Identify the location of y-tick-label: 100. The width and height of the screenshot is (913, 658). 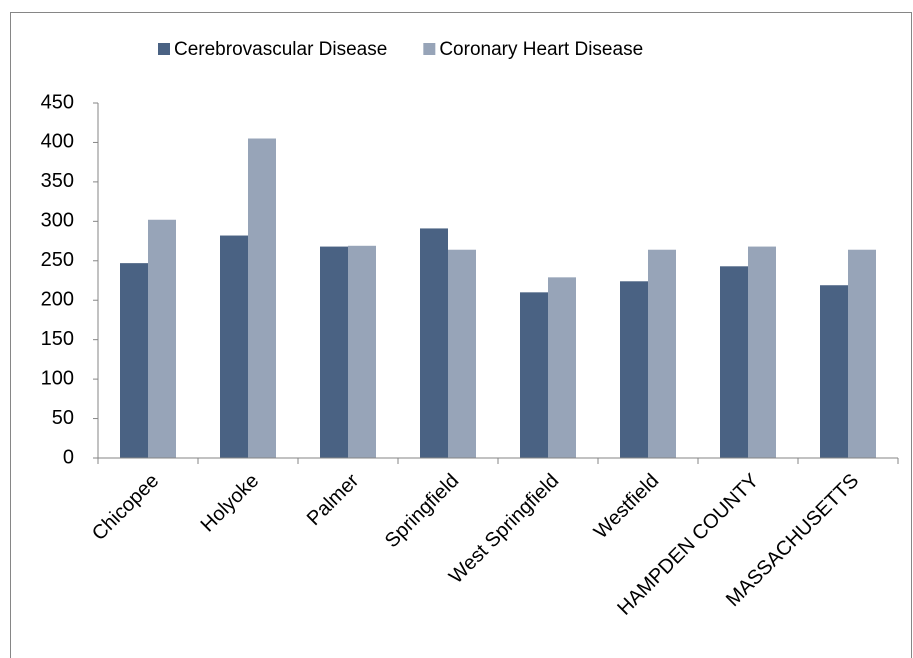
(57, 378).